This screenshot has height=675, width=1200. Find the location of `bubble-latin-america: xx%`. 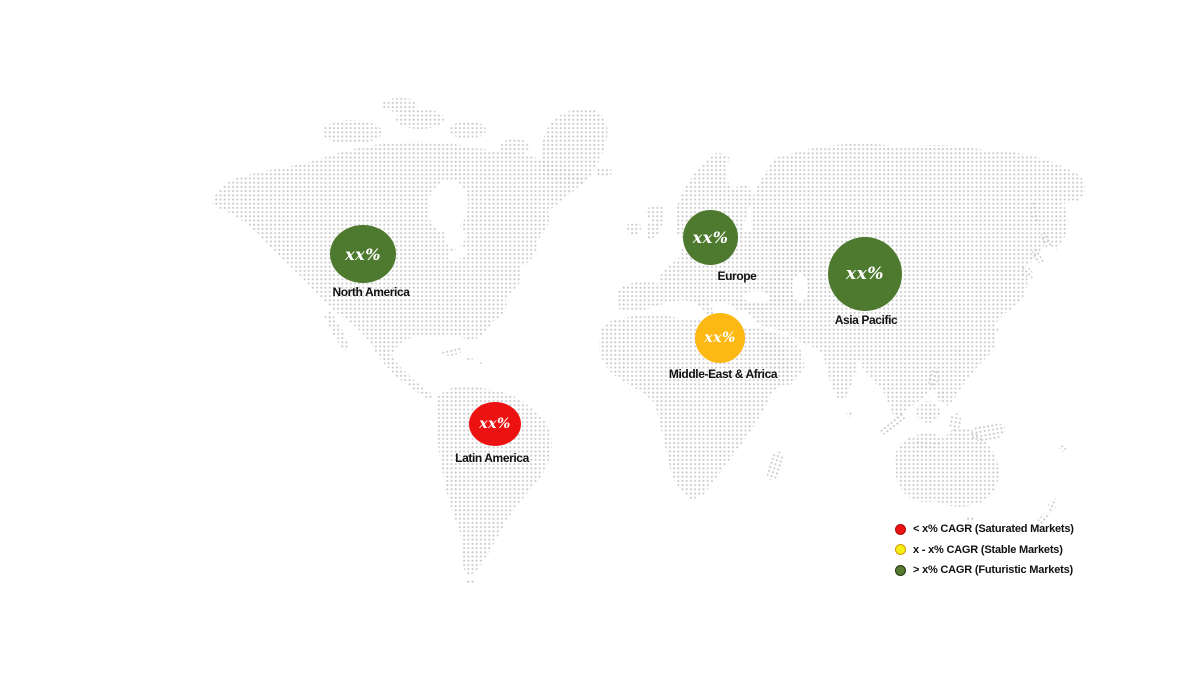

bubble-latin-america: xx% is located at coordinates (495, 424).